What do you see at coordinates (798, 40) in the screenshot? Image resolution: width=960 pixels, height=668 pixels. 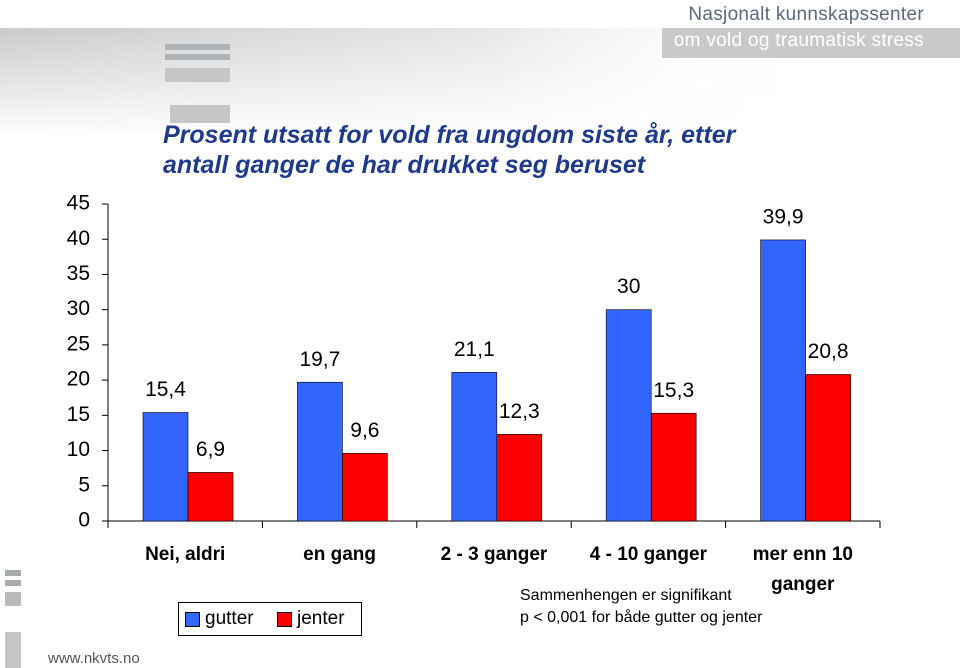 I see `logo-line: om vold og traumatisk stress` at bounding box center [798, 40].